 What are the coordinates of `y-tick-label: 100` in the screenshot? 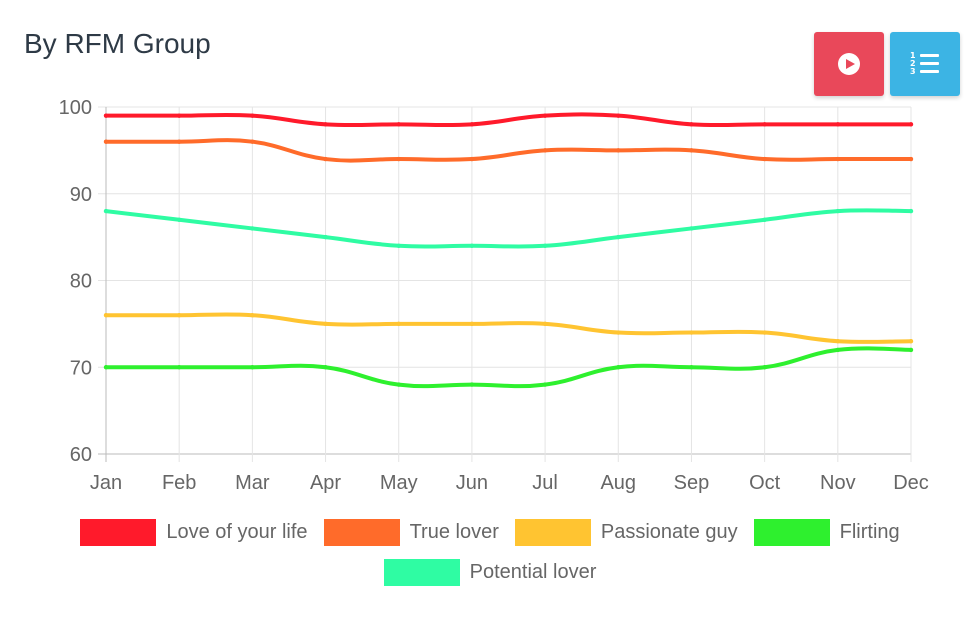 It's located at (75, 108).